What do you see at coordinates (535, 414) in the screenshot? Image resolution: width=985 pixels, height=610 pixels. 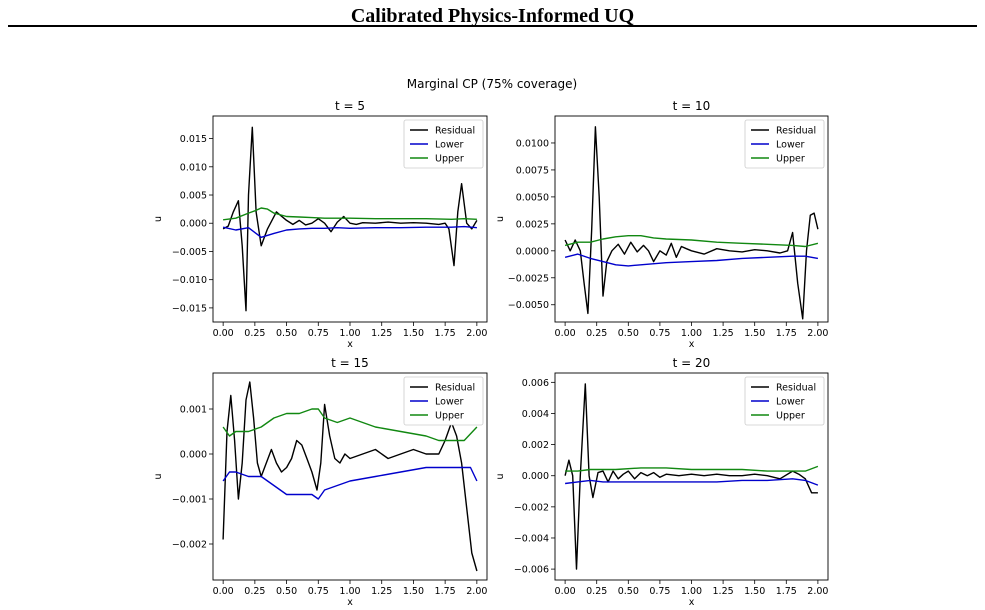 I see `y-tick-label: 0.004` at bounding box center [535, 414].